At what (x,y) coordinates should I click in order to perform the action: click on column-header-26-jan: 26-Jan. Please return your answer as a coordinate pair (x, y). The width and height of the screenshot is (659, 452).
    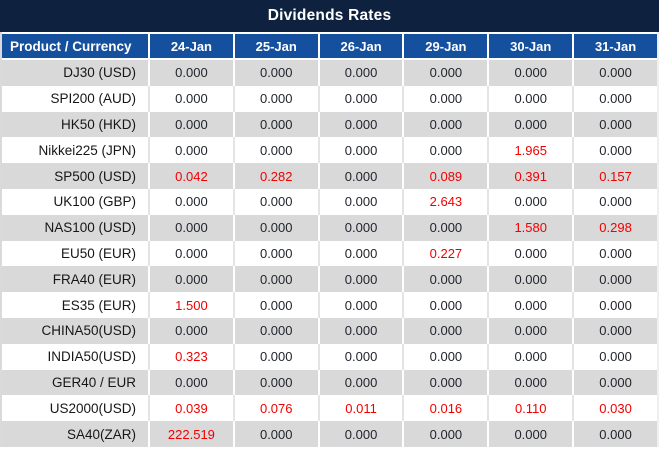
    Looking at the image, I should click on (362, 46).